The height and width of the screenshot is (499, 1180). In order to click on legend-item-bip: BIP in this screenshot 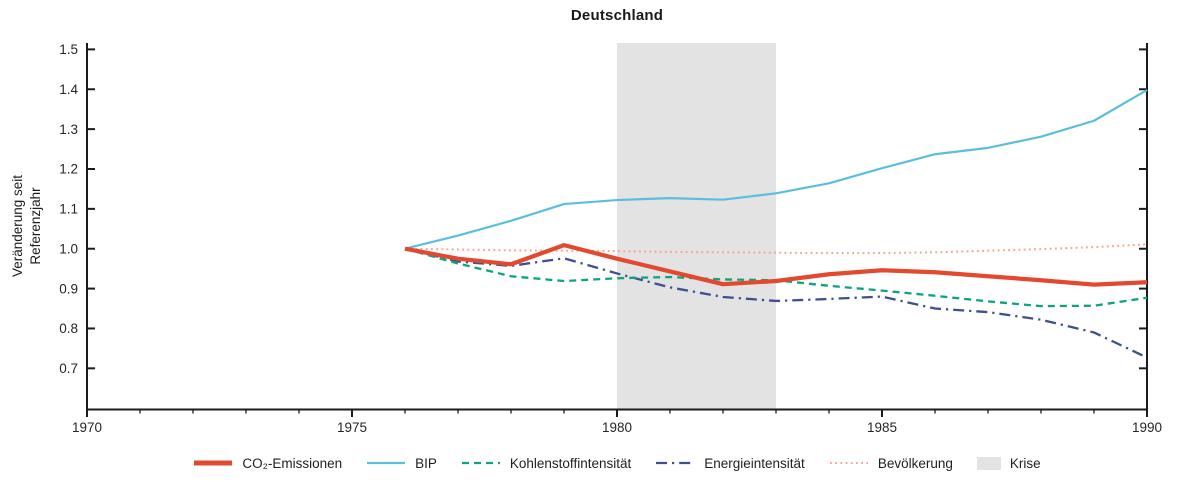, I will do `click(401, 463)`.